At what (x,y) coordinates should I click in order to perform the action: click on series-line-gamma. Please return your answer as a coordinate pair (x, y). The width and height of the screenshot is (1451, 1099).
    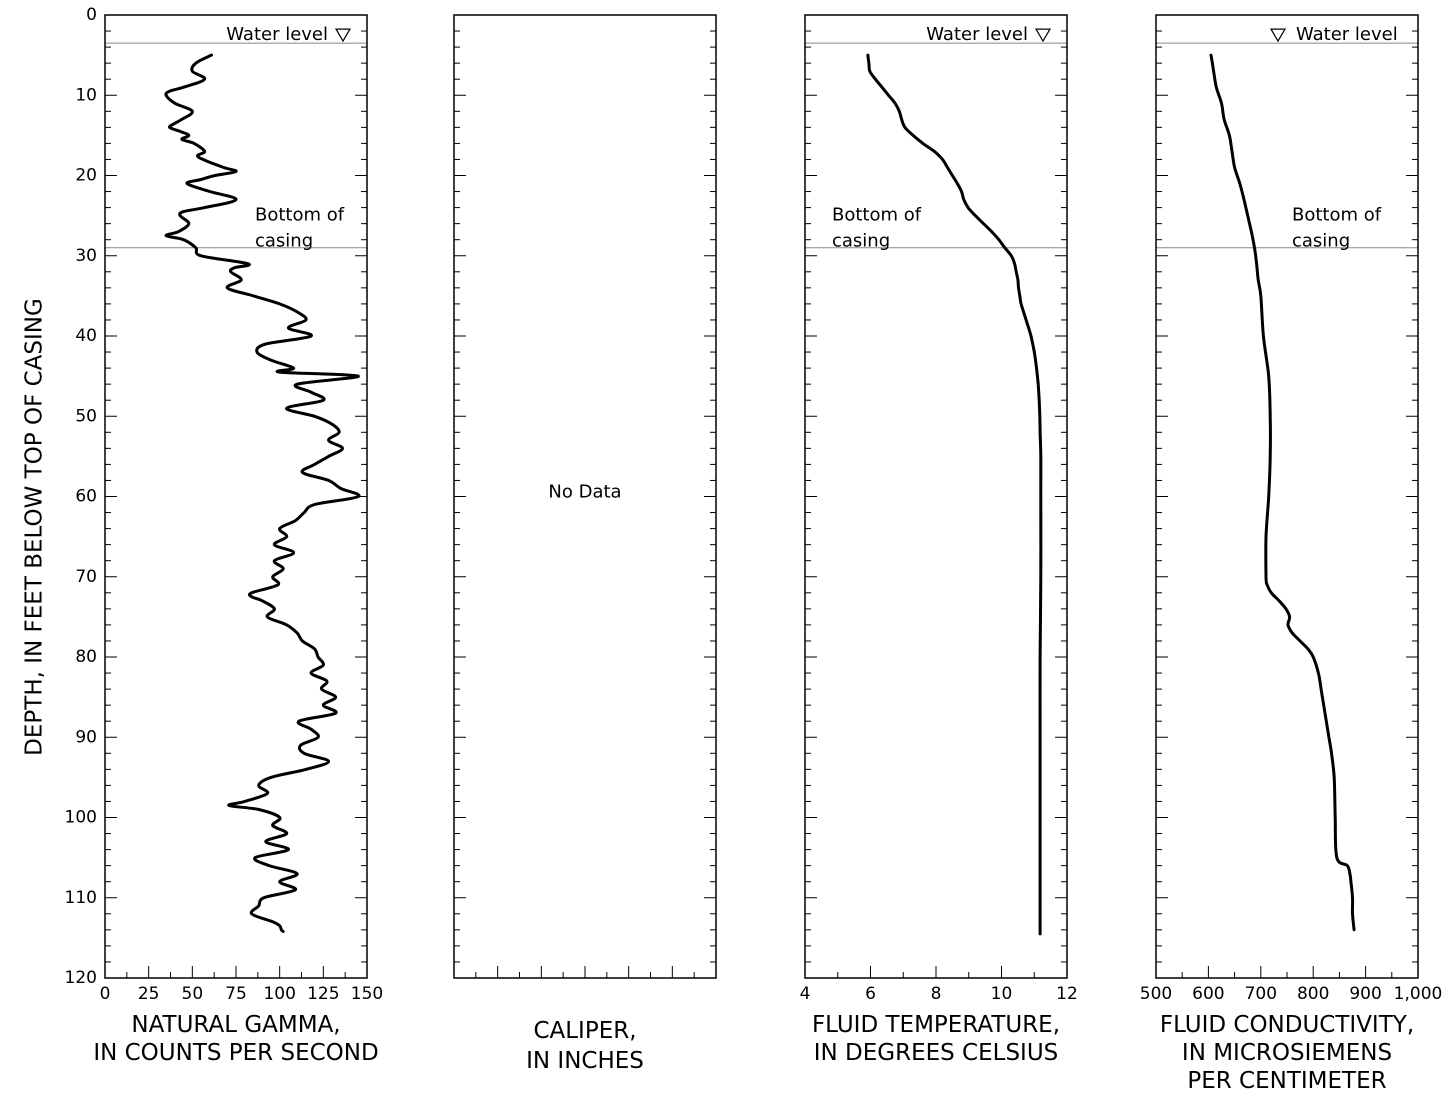
    Looking at the image, I should click on (262, 493).